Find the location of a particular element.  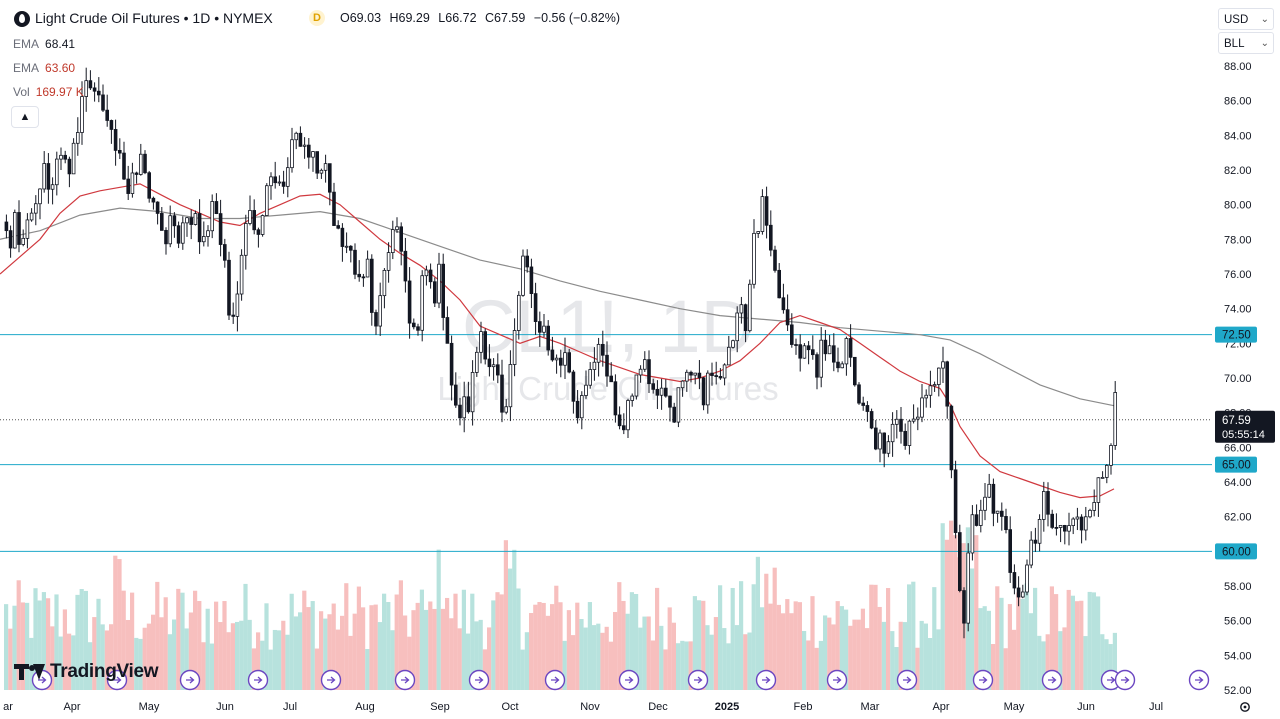

unit-select: BLL ⌄ is located at coordinates (1246, 43).